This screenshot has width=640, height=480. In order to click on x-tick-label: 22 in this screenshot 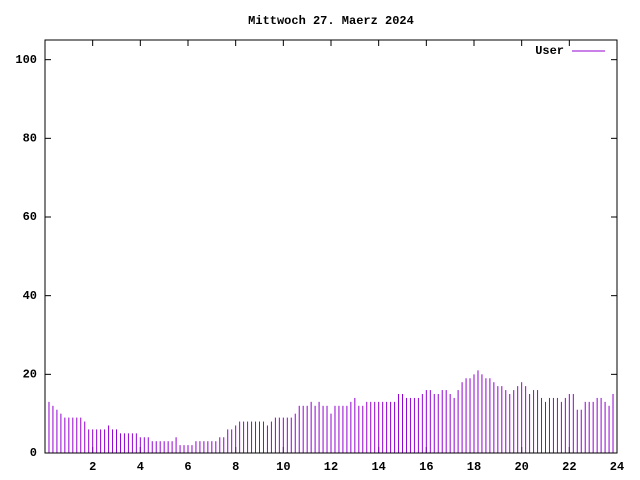, I will do `click(569, 467)`.